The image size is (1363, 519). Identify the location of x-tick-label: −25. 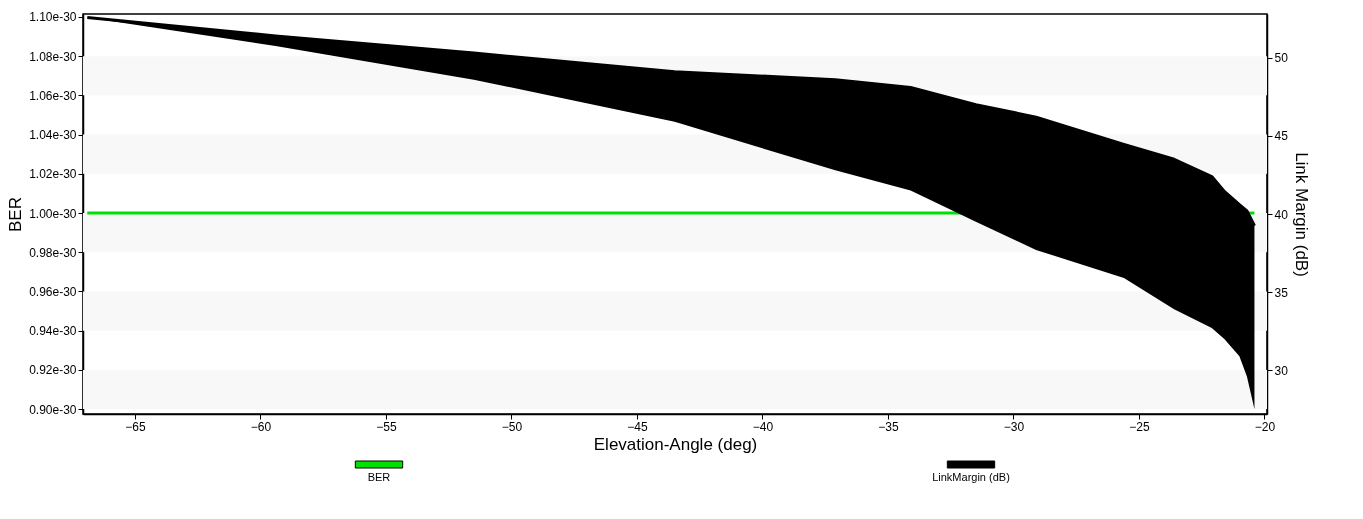
(1139, 426).